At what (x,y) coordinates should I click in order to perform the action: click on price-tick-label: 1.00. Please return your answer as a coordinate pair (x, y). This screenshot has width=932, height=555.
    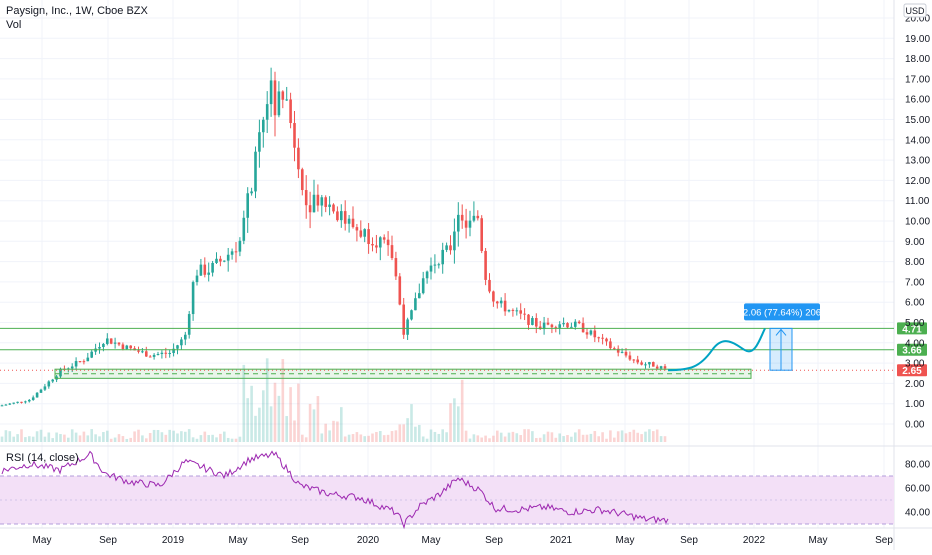
    Looking at the image, I should click on (915, 404).